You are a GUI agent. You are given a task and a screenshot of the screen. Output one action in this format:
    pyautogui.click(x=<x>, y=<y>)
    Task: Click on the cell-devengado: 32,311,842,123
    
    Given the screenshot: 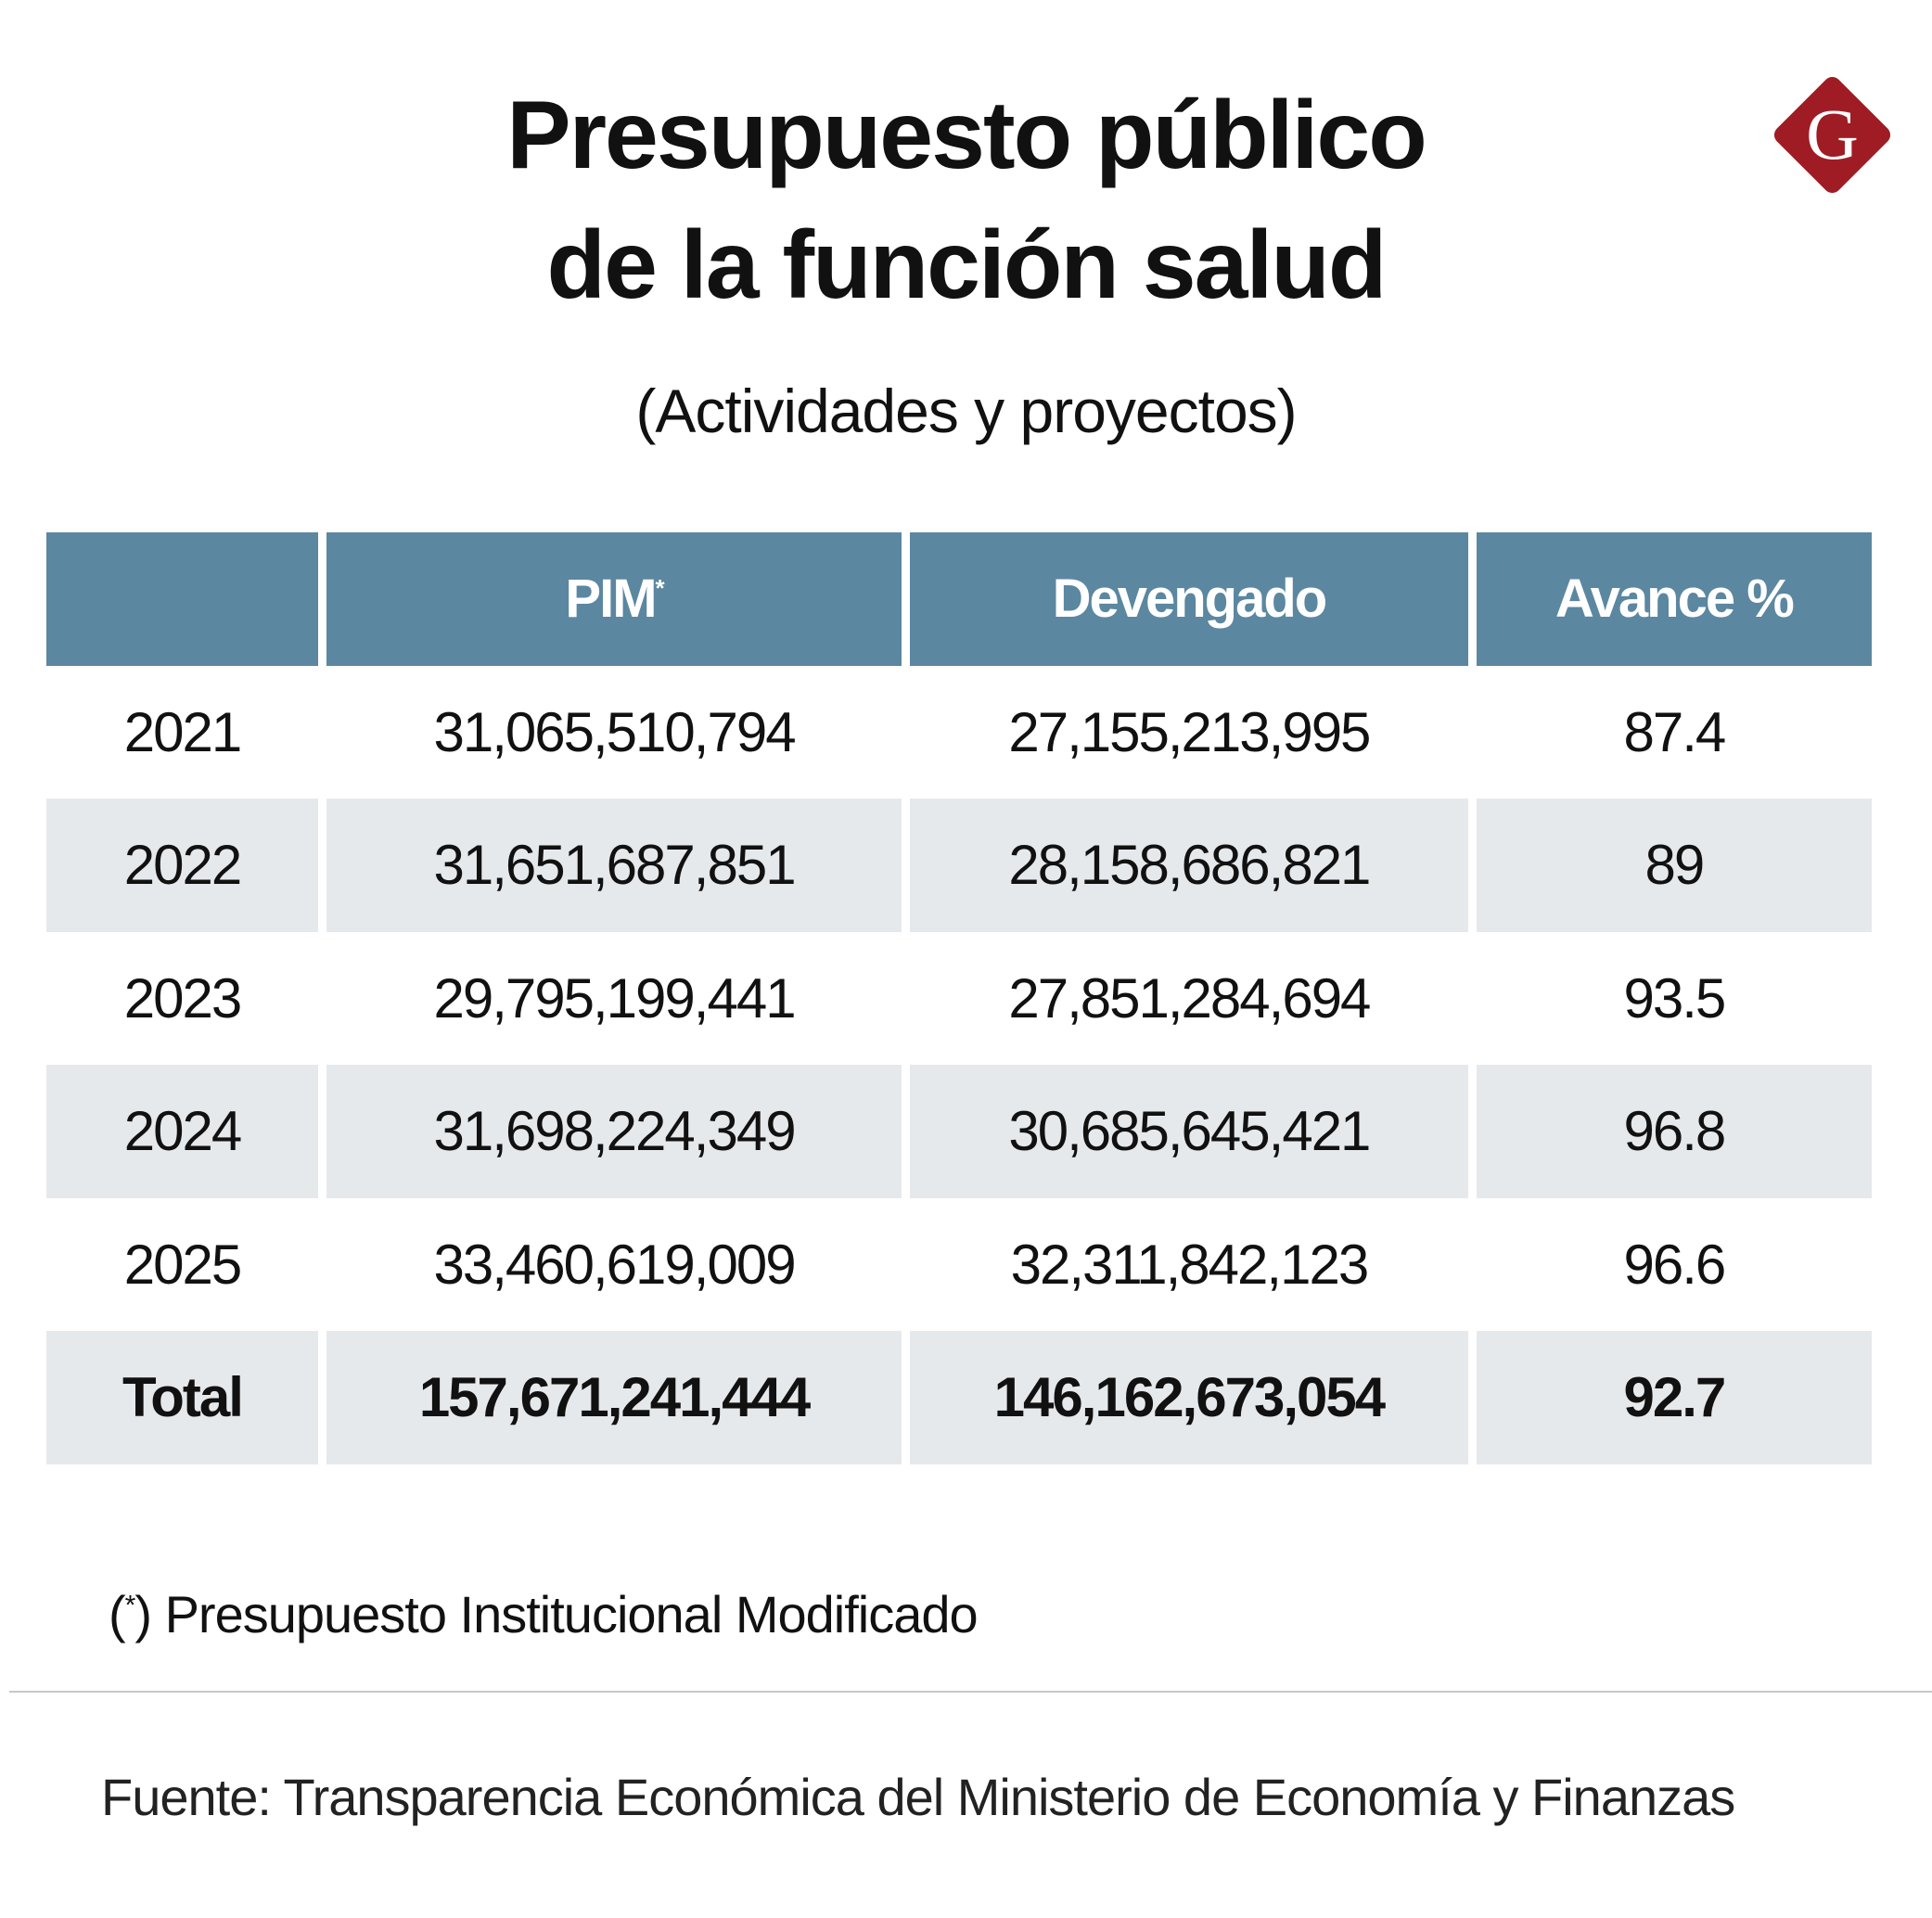 What is the action you would take?
    pyautogui.click(x=1190, y=1264)
    